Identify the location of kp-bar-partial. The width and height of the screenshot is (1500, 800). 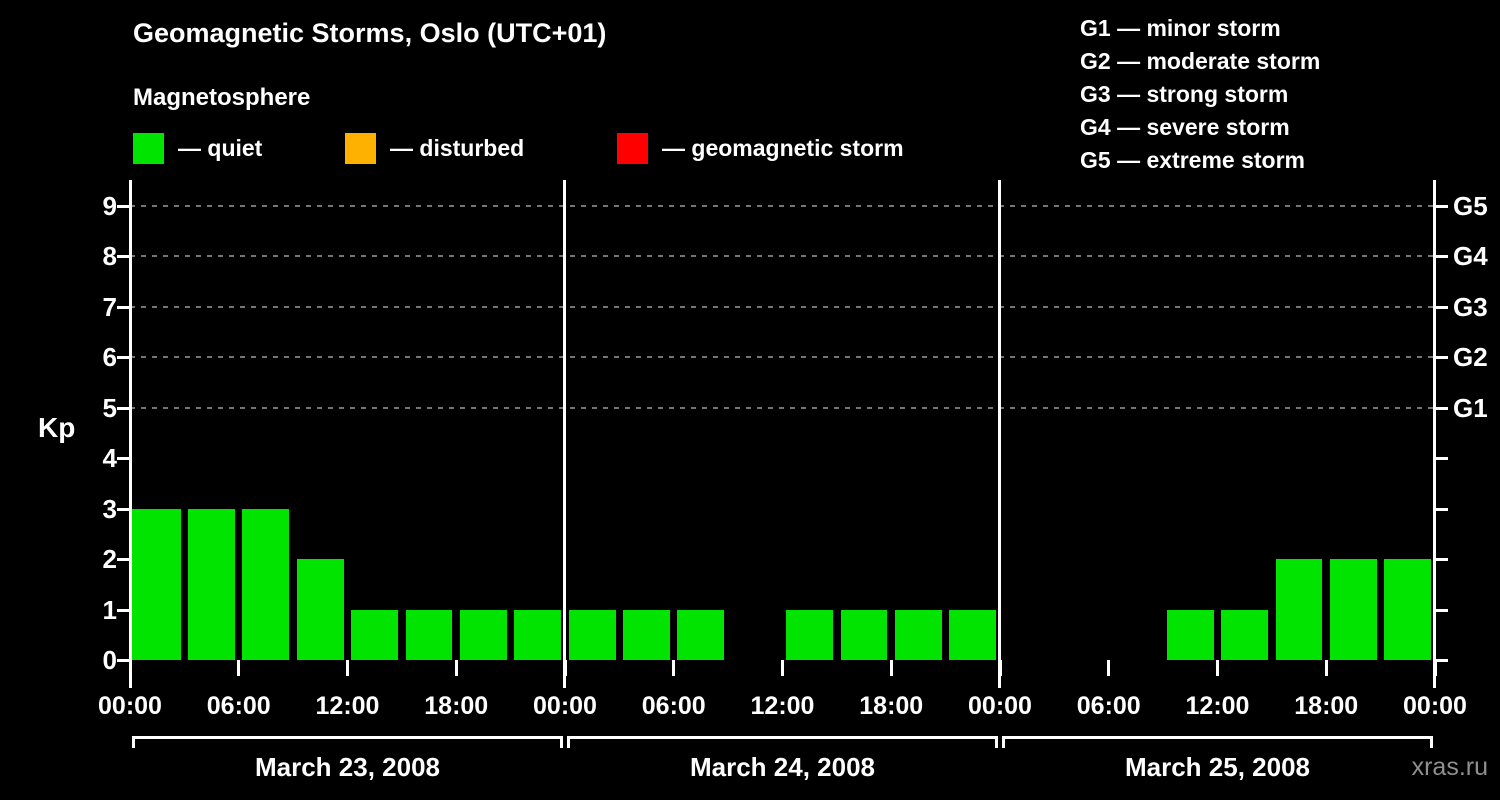
(140, 584).